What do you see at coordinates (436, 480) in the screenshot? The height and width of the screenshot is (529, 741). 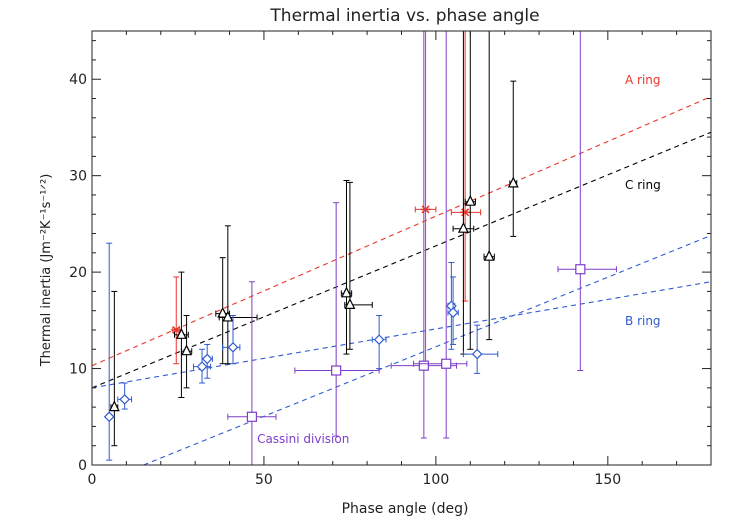 I see `x-tick-label: 100` at bounding box center [436, 480].